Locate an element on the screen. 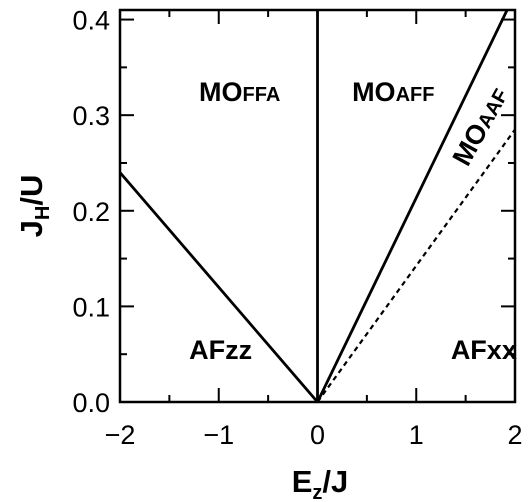 Image resolution: width=530 pixels, height=502 pixels. y-tick-label: 0.0 is located at coordinates (91, 403).